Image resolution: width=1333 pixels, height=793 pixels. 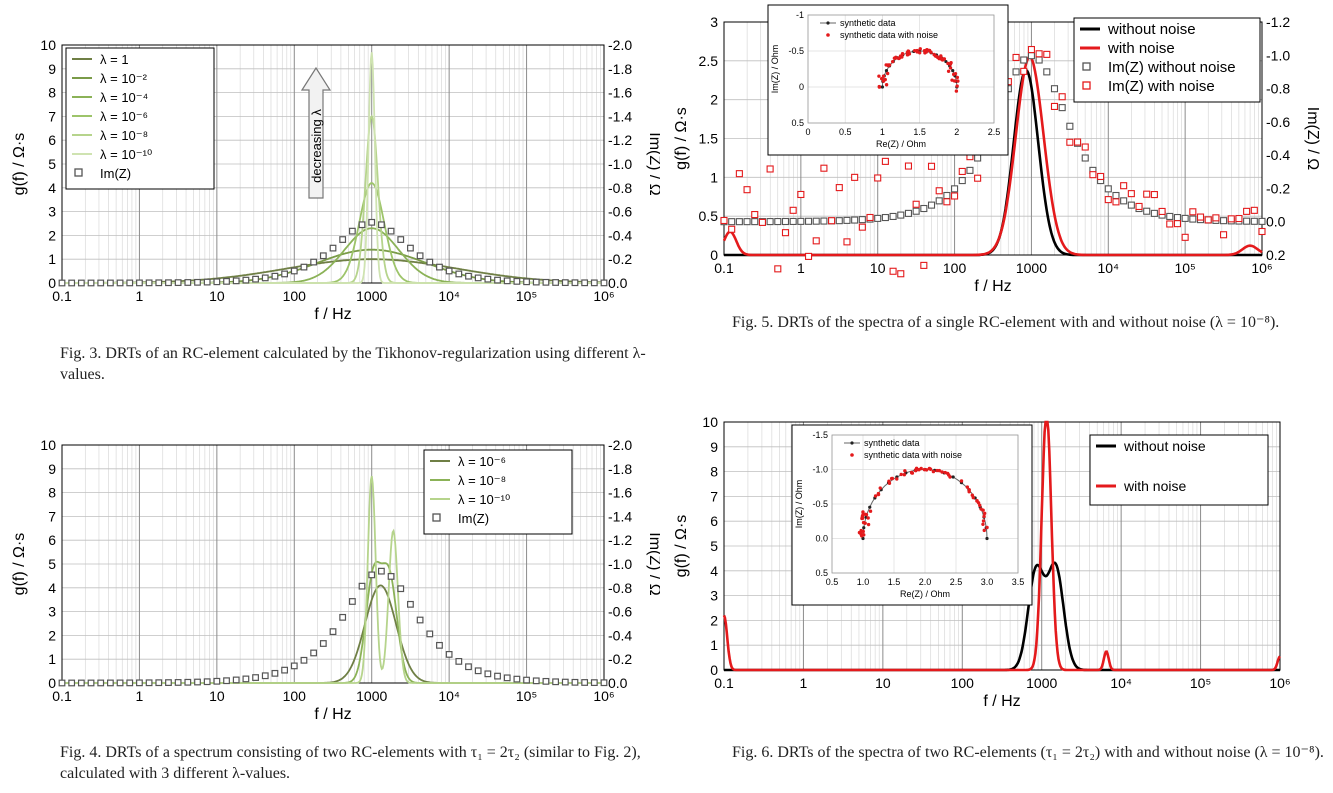 What do you see at coordinates (868, 23) in the screenshot?
I see `inset-legend-label: synthetic data` at bounding box center [868, 23].